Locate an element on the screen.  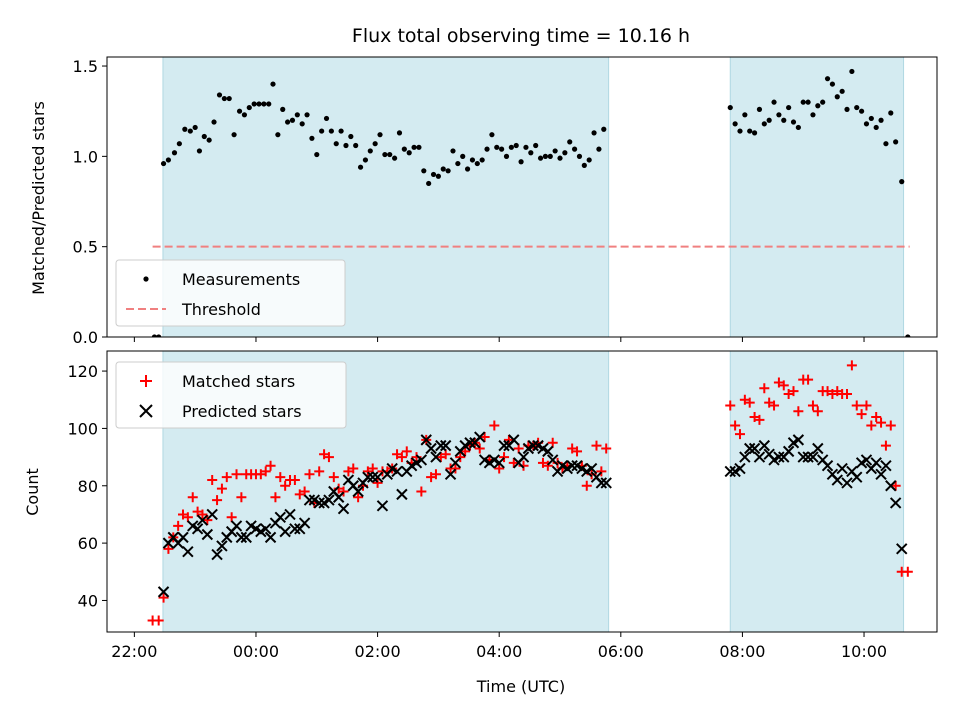
legend-label: Predicted stars is located at coordinates (242, 411).